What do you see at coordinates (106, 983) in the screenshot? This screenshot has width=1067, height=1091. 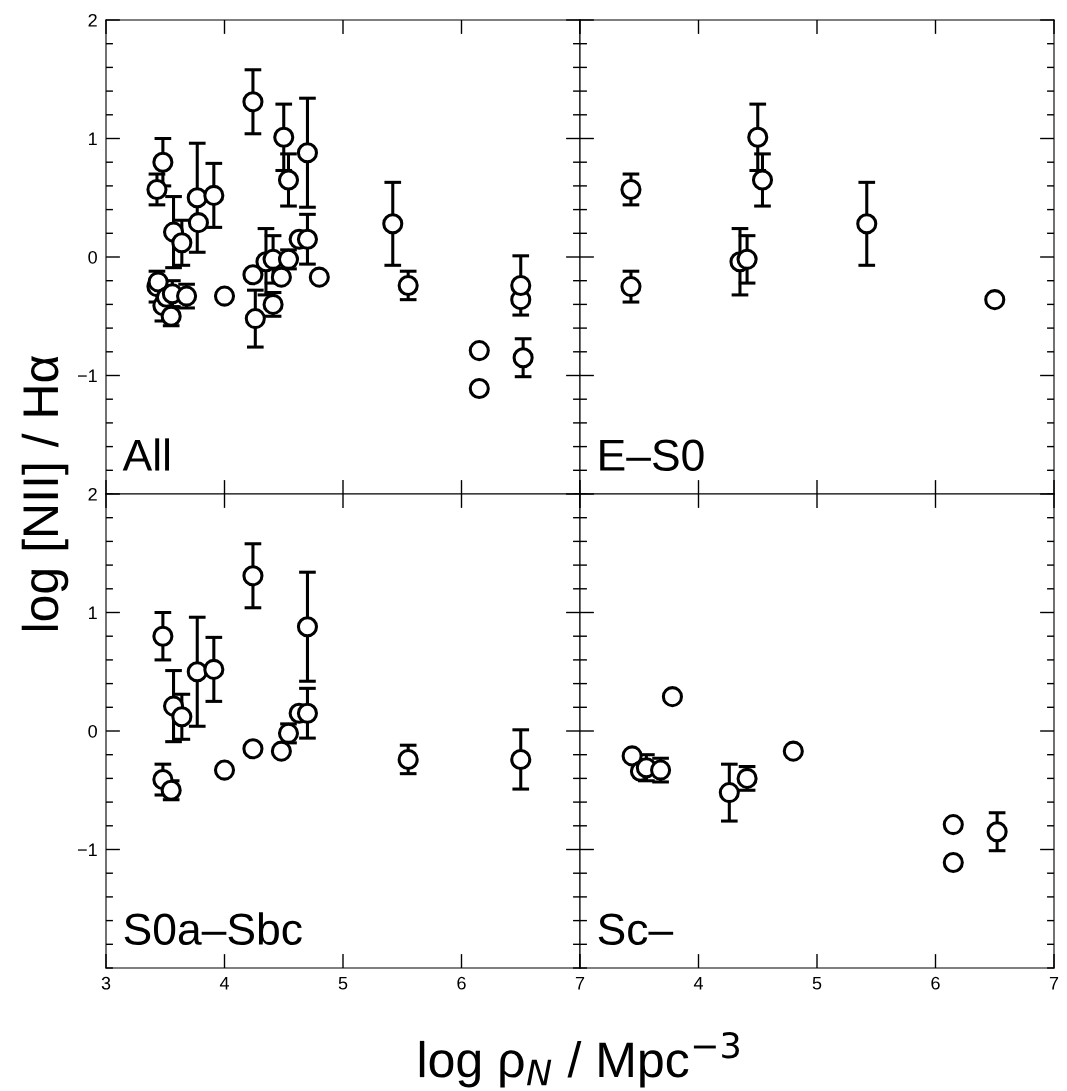 I see `x-tick-label: 3` at bounding box center [106, 983].